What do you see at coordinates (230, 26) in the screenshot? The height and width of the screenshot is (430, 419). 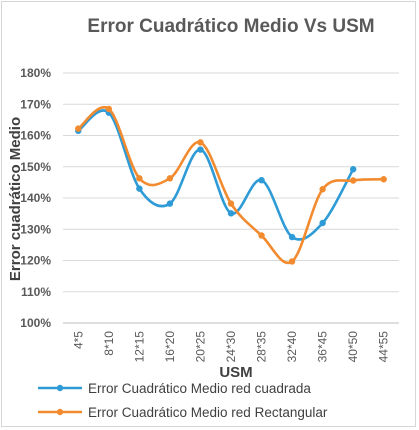 I see `chart-title: Error Cuadrático Medio Vs USM` at bounding box center [230, 26].